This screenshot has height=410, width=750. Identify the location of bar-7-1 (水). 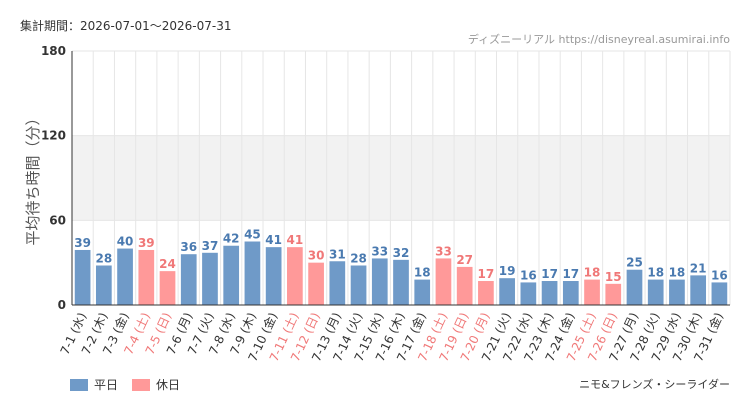
(82, 277).